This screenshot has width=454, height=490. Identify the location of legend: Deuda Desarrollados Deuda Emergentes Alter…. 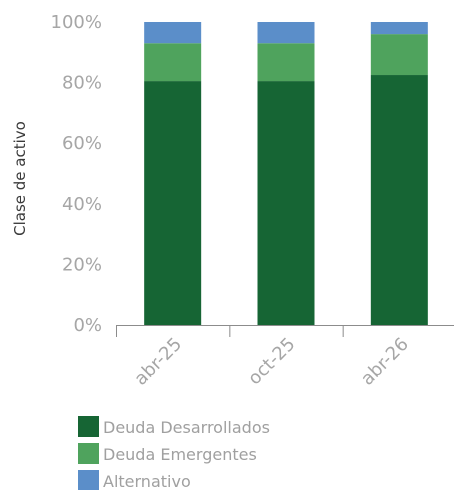
(174, 453).